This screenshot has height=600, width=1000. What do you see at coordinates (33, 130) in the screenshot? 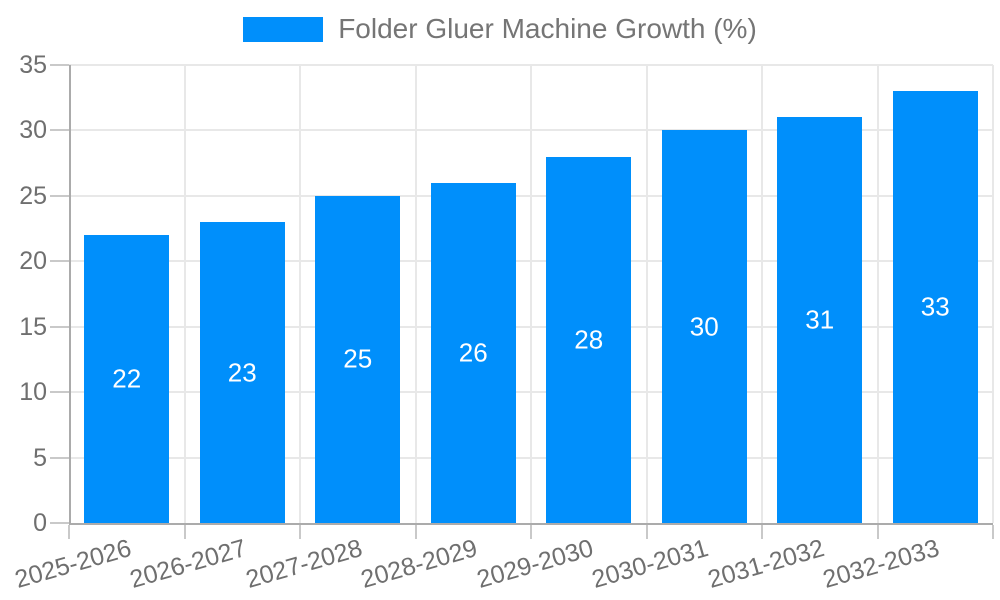
I see `y-axis-tick-label: 30` at bounding box center [33, 130].